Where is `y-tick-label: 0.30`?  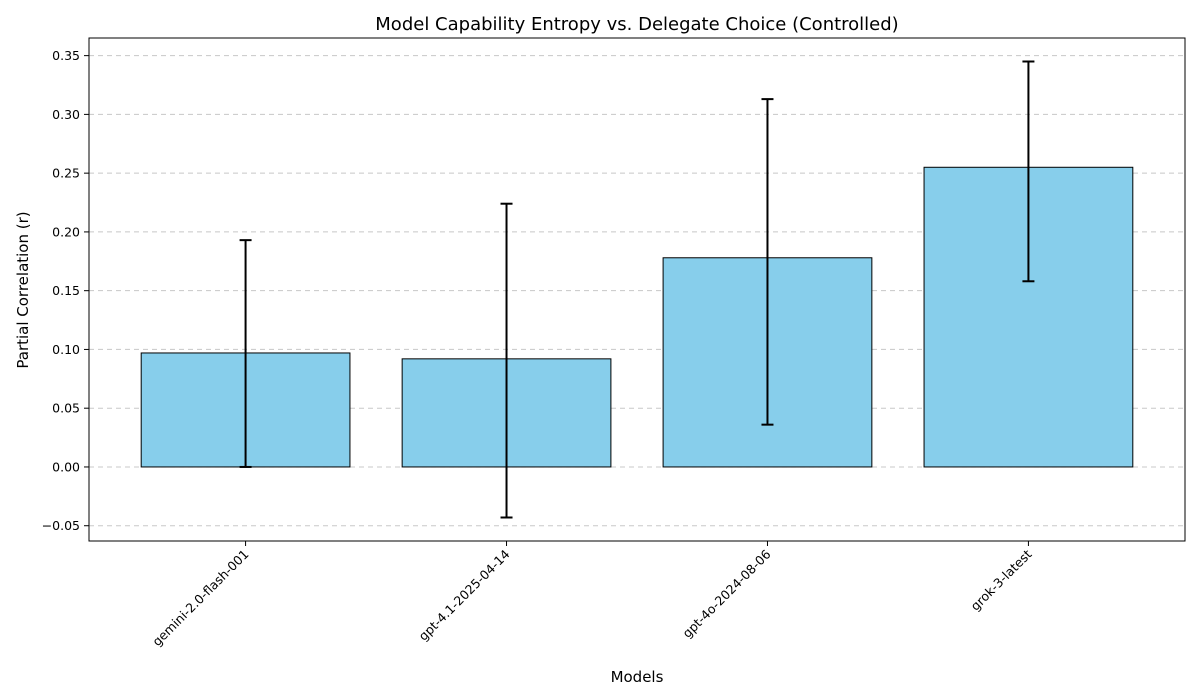
y-tick-label: 0.30 is located at coordinates (66, 114).